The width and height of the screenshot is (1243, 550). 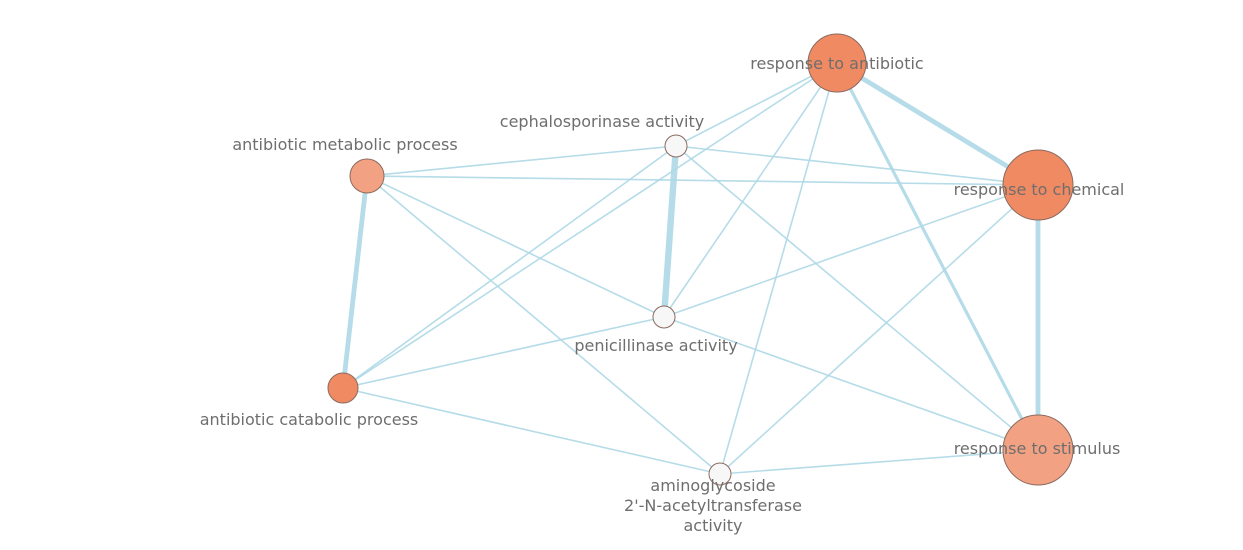 I want to click on node-antibiotic-catabolic-process, so click(x=343, y=388).